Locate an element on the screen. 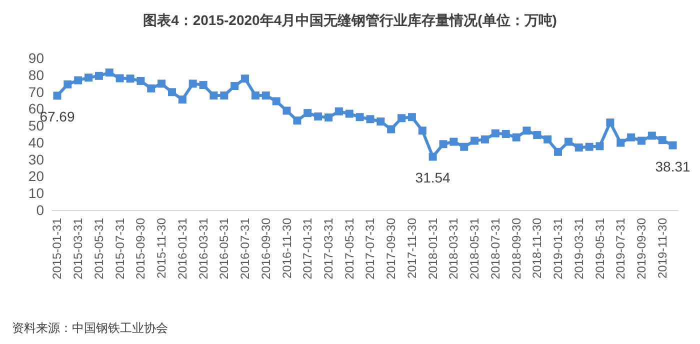 This screenshot has height=344, width=700. x-tick-label: 2017-11-30 is located at coordinates (411, 248).